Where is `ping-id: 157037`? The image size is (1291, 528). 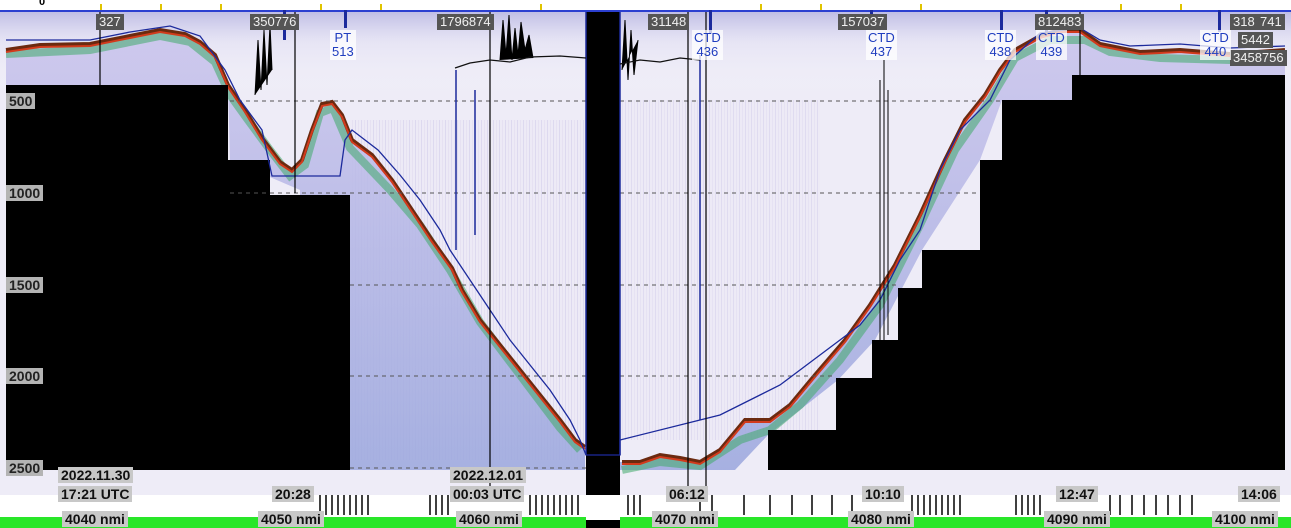 ping-id: 157037 is located at coordinates (863, 22).